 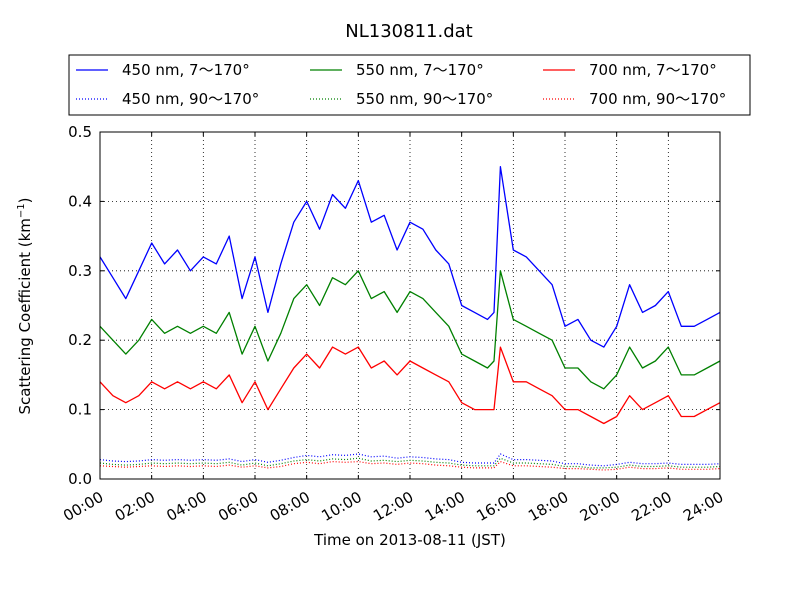 What do you see at coordinates (83, 506) in the screenshot?
I see `x-tick-label: 00:00` at bounding box center [83, 506].